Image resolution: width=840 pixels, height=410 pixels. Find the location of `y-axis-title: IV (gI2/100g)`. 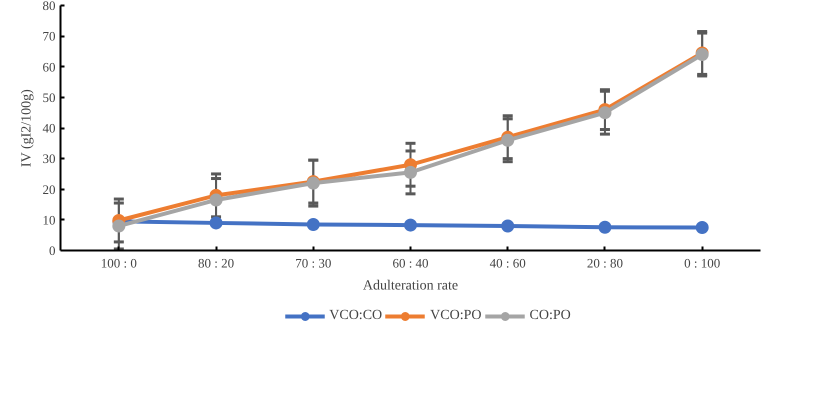

y-axis-title: IV (gI2/100g) is located at coordinates (27, 128).